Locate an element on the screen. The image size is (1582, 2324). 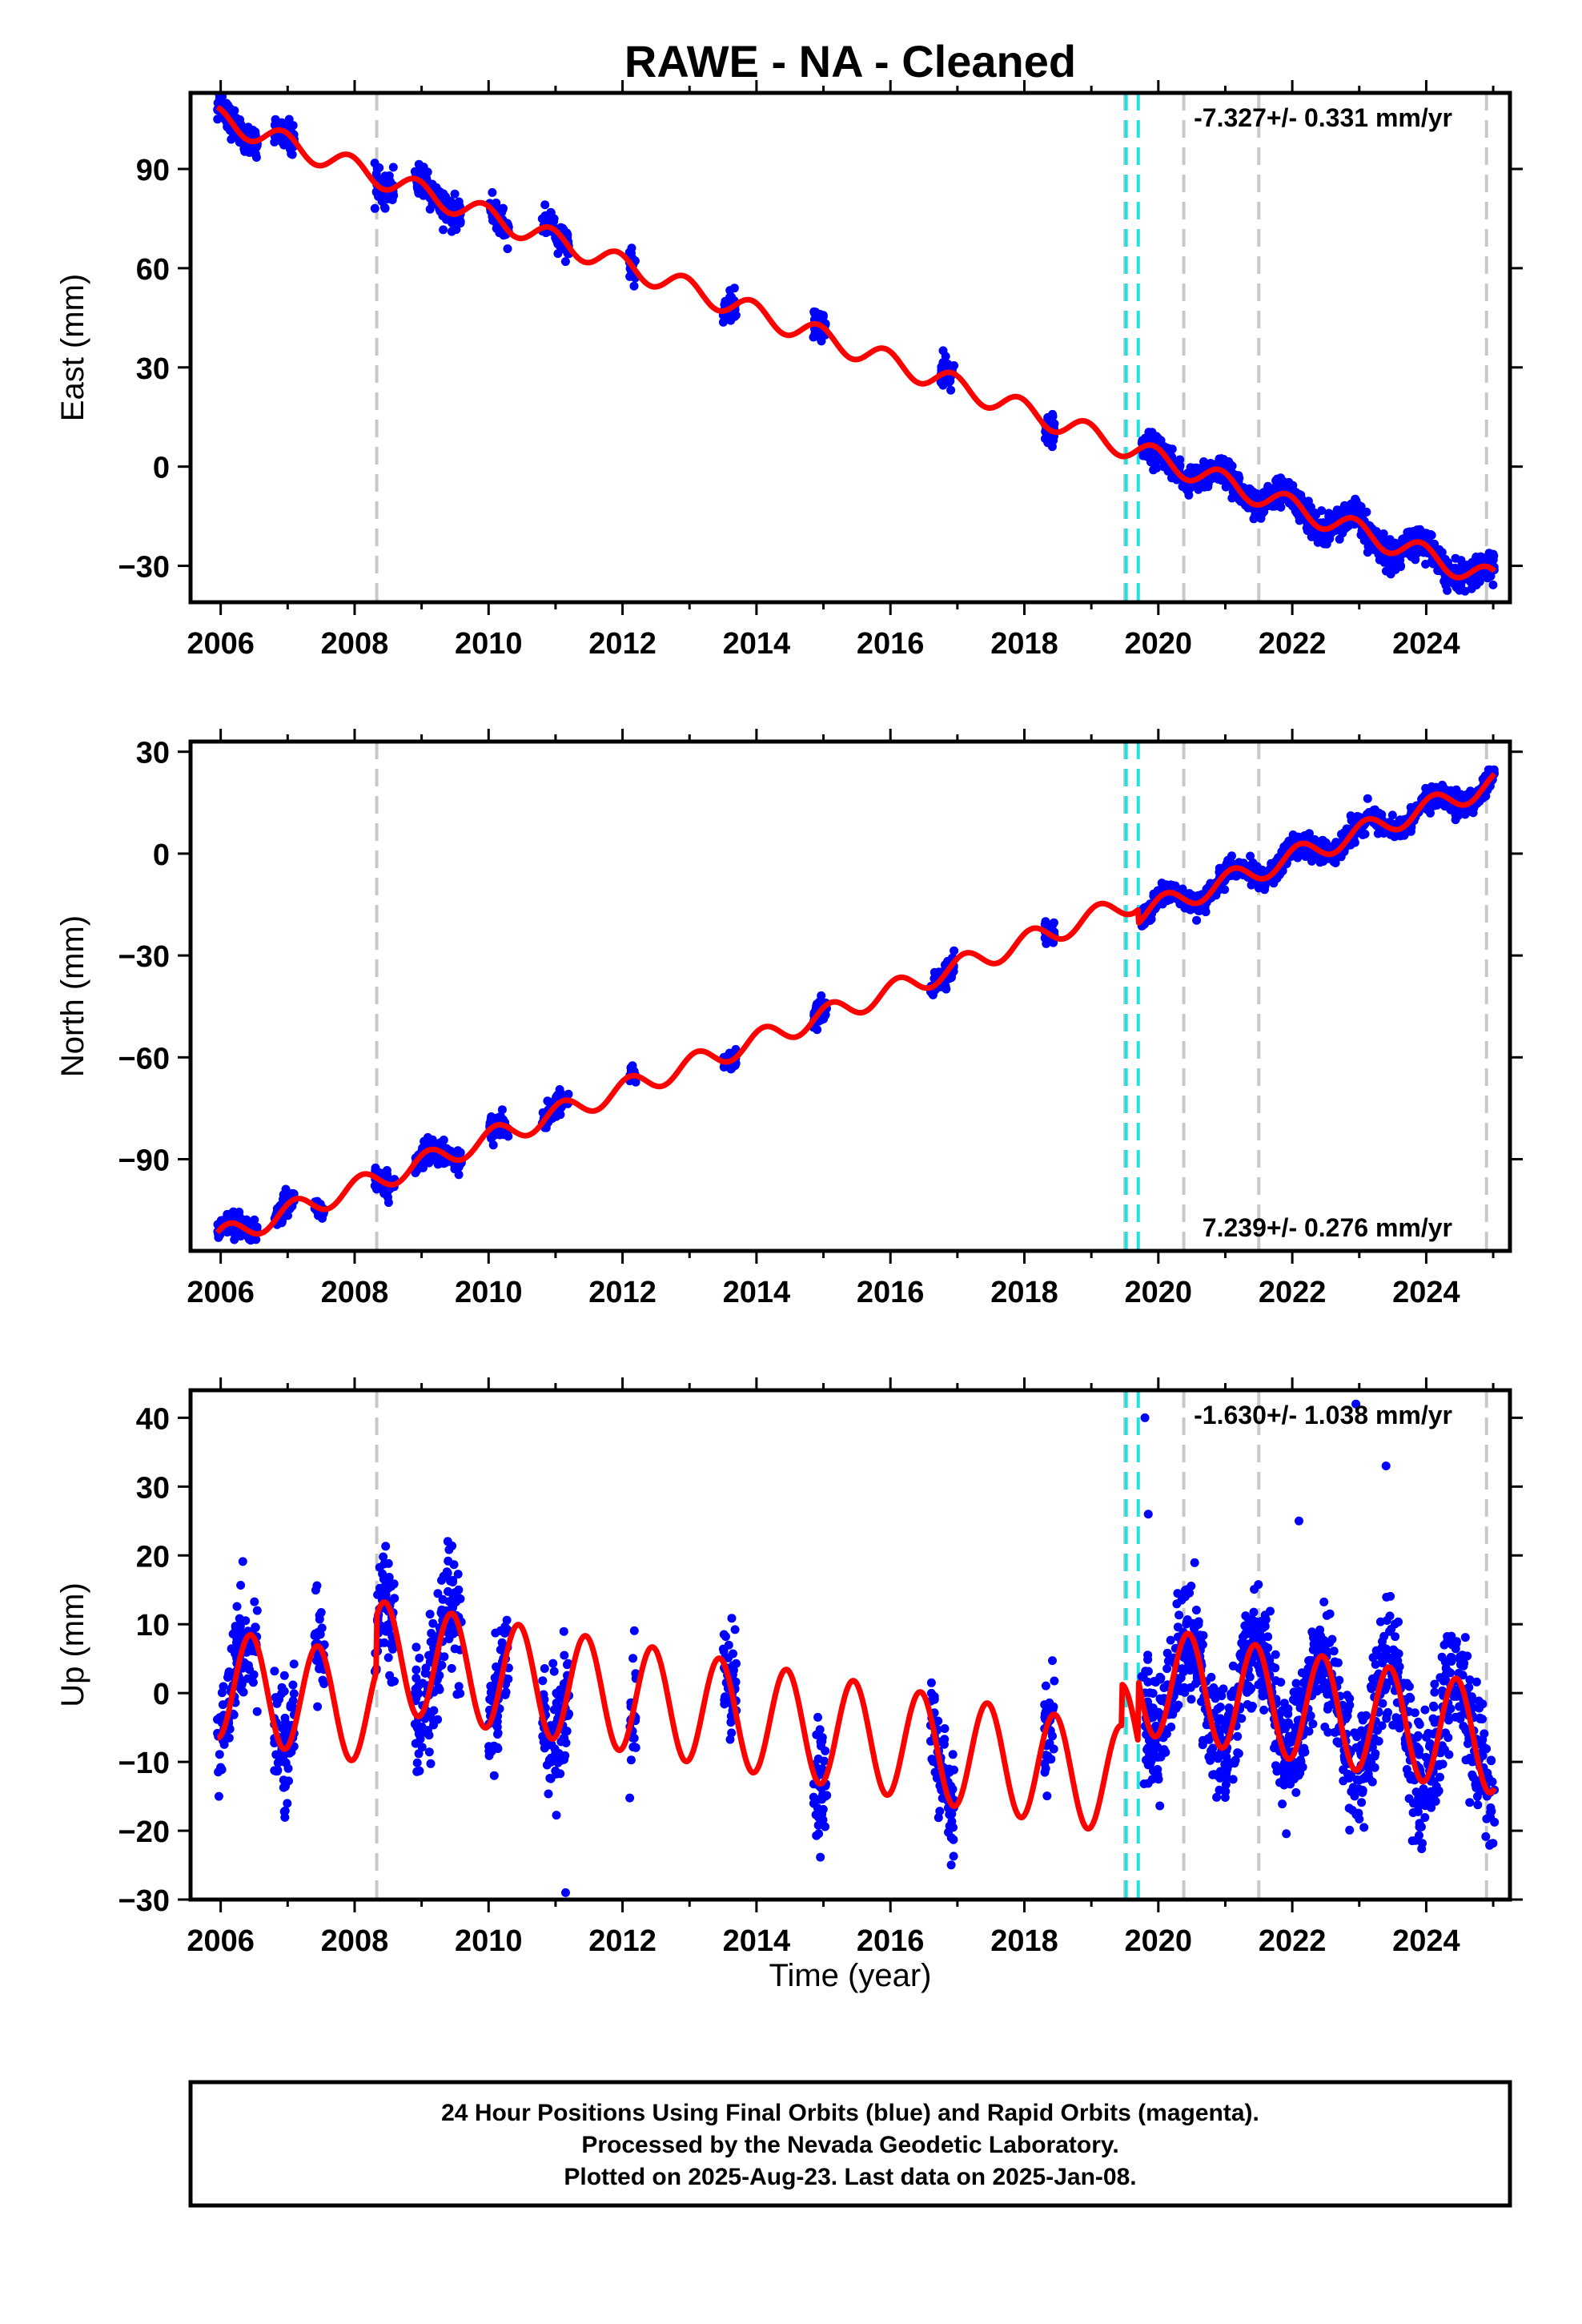
y-axis-label: North (mm) is located at coordinates (72, 996).